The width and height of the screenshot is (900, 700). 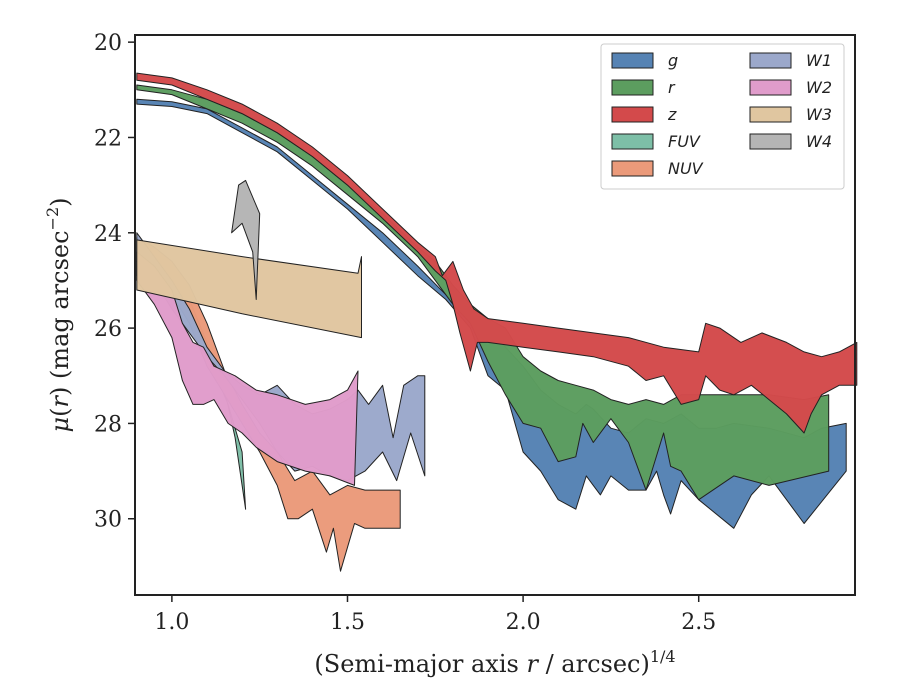 I want to click on legend-swatch-g, so click(x=632, y=60).